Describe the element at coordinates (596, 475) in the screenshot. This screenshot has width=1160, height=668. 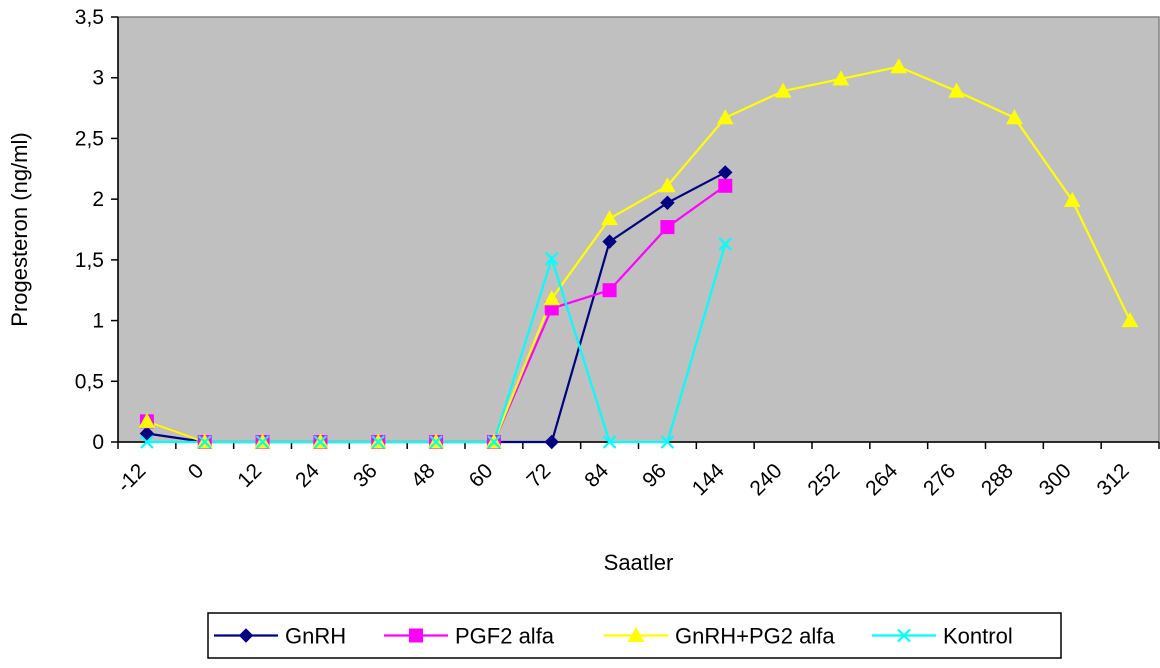
I see `x-tick-label: 84` at that location.